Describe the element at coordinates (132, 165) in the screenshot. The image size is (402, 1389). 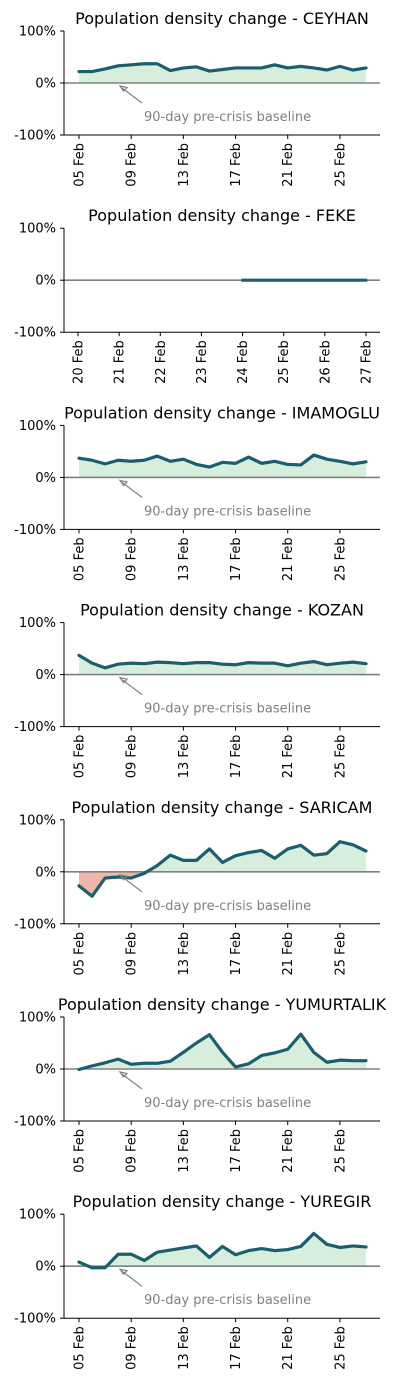
I see `chart-1-x-tick-label: 09 Feb` at that location.